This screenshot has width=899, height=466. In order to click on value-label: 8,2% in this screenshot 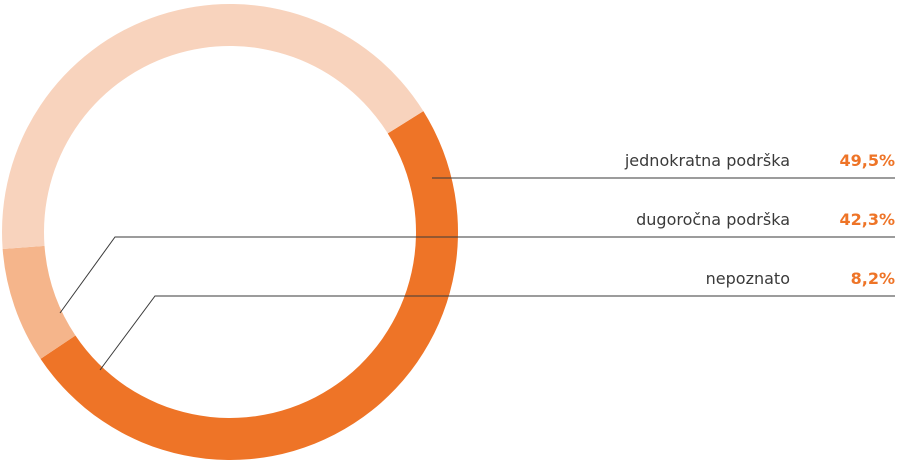, I will do `click(873, 278)`.